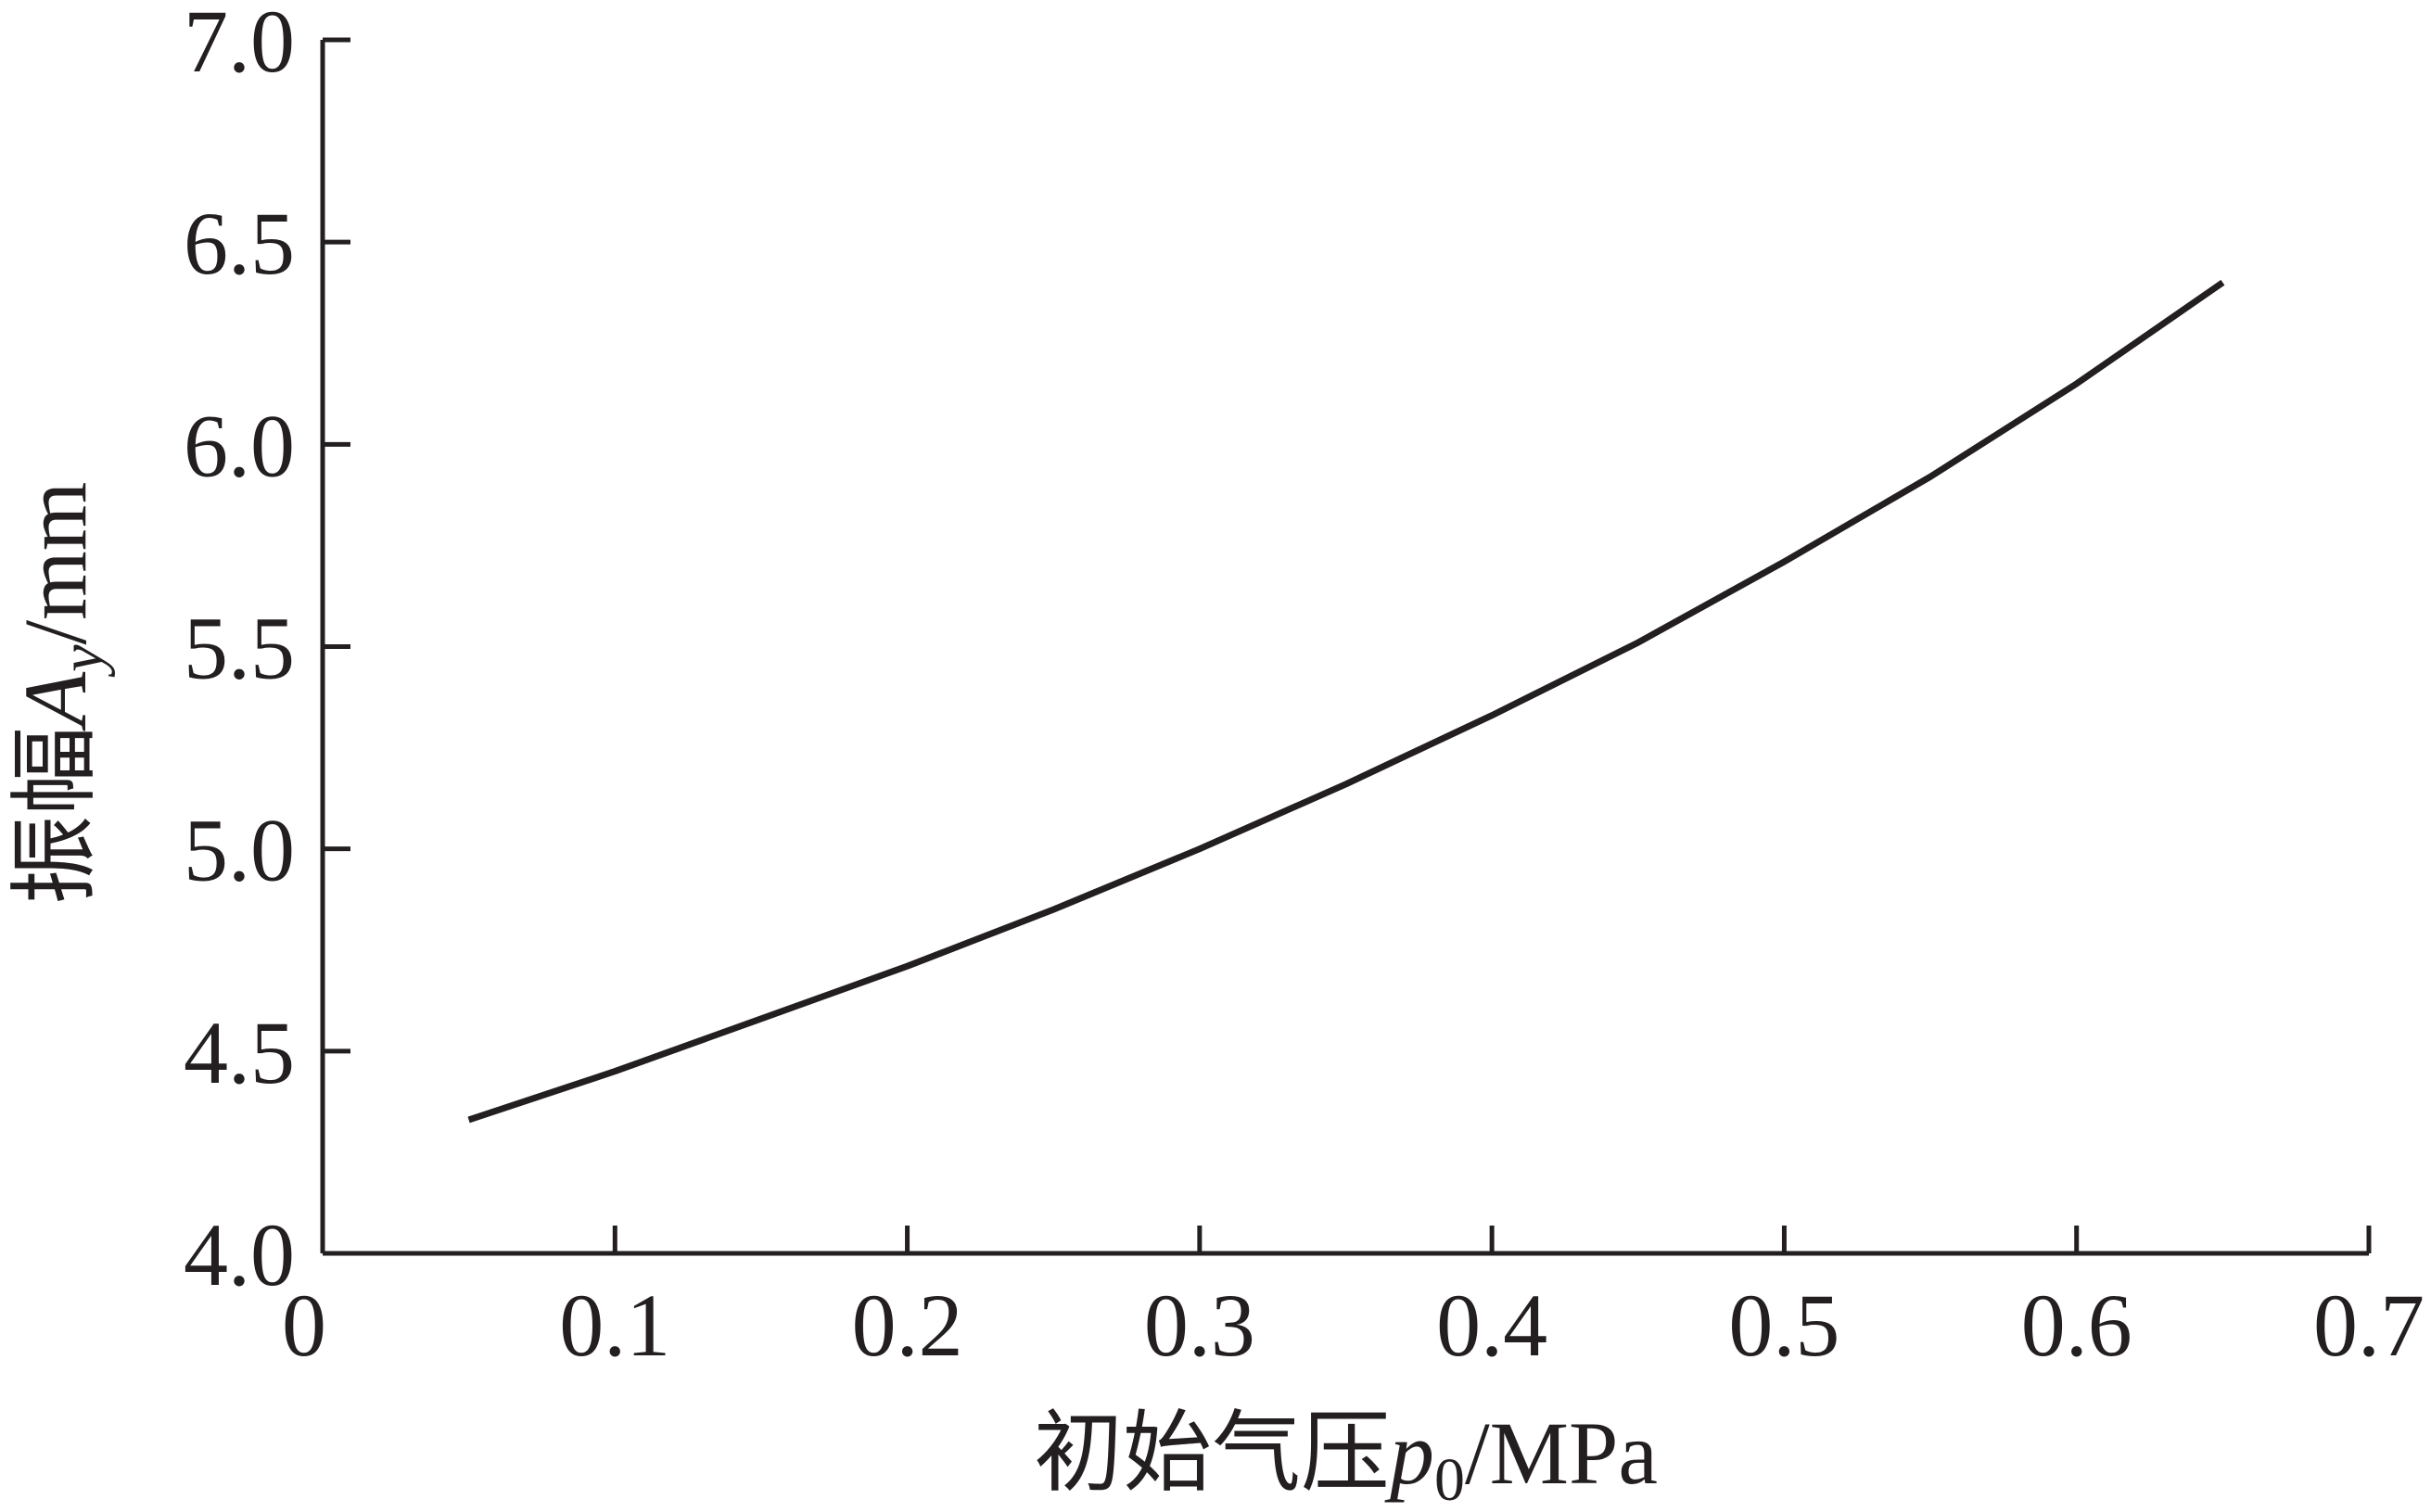 The image size is (2431, 1512). I want to click on y-tick-label: 6.0, so click(239, 445).